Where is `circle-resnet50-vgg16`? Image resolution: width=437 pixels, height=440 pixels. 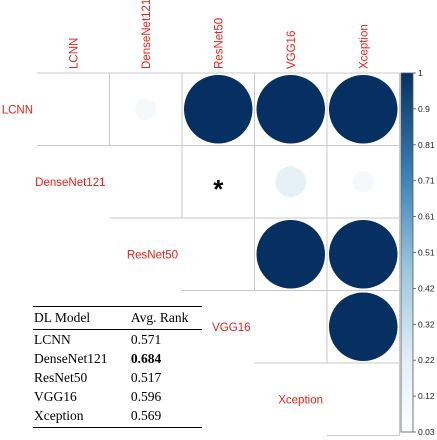 circle-resnet50-vgg16 is located at coordinates (290, 254).